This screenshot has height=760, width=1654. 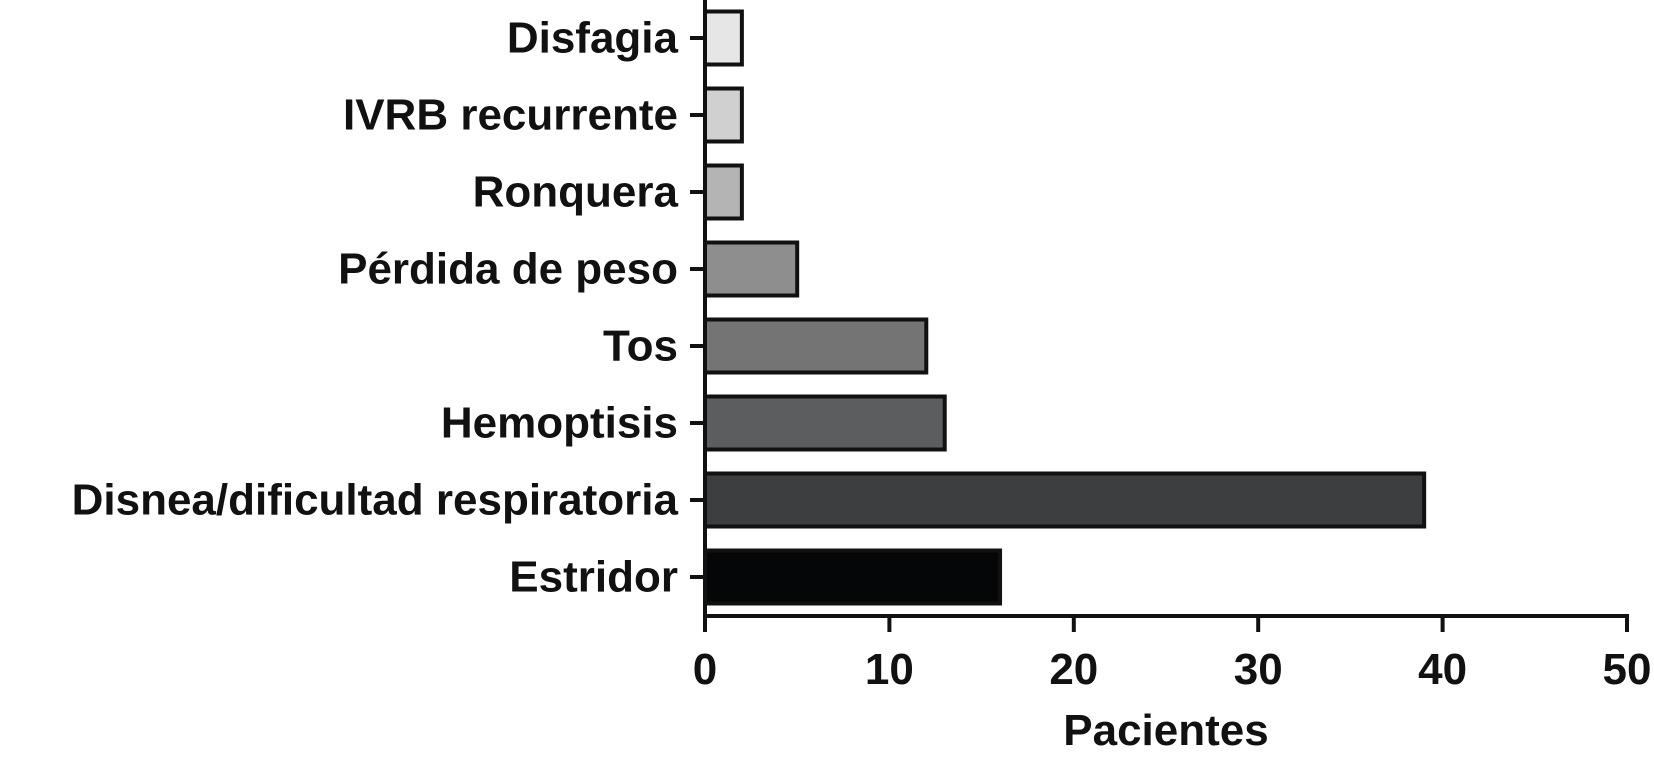 I want to click on x-tick-label-5: 50, so click(x=1627, y=669).